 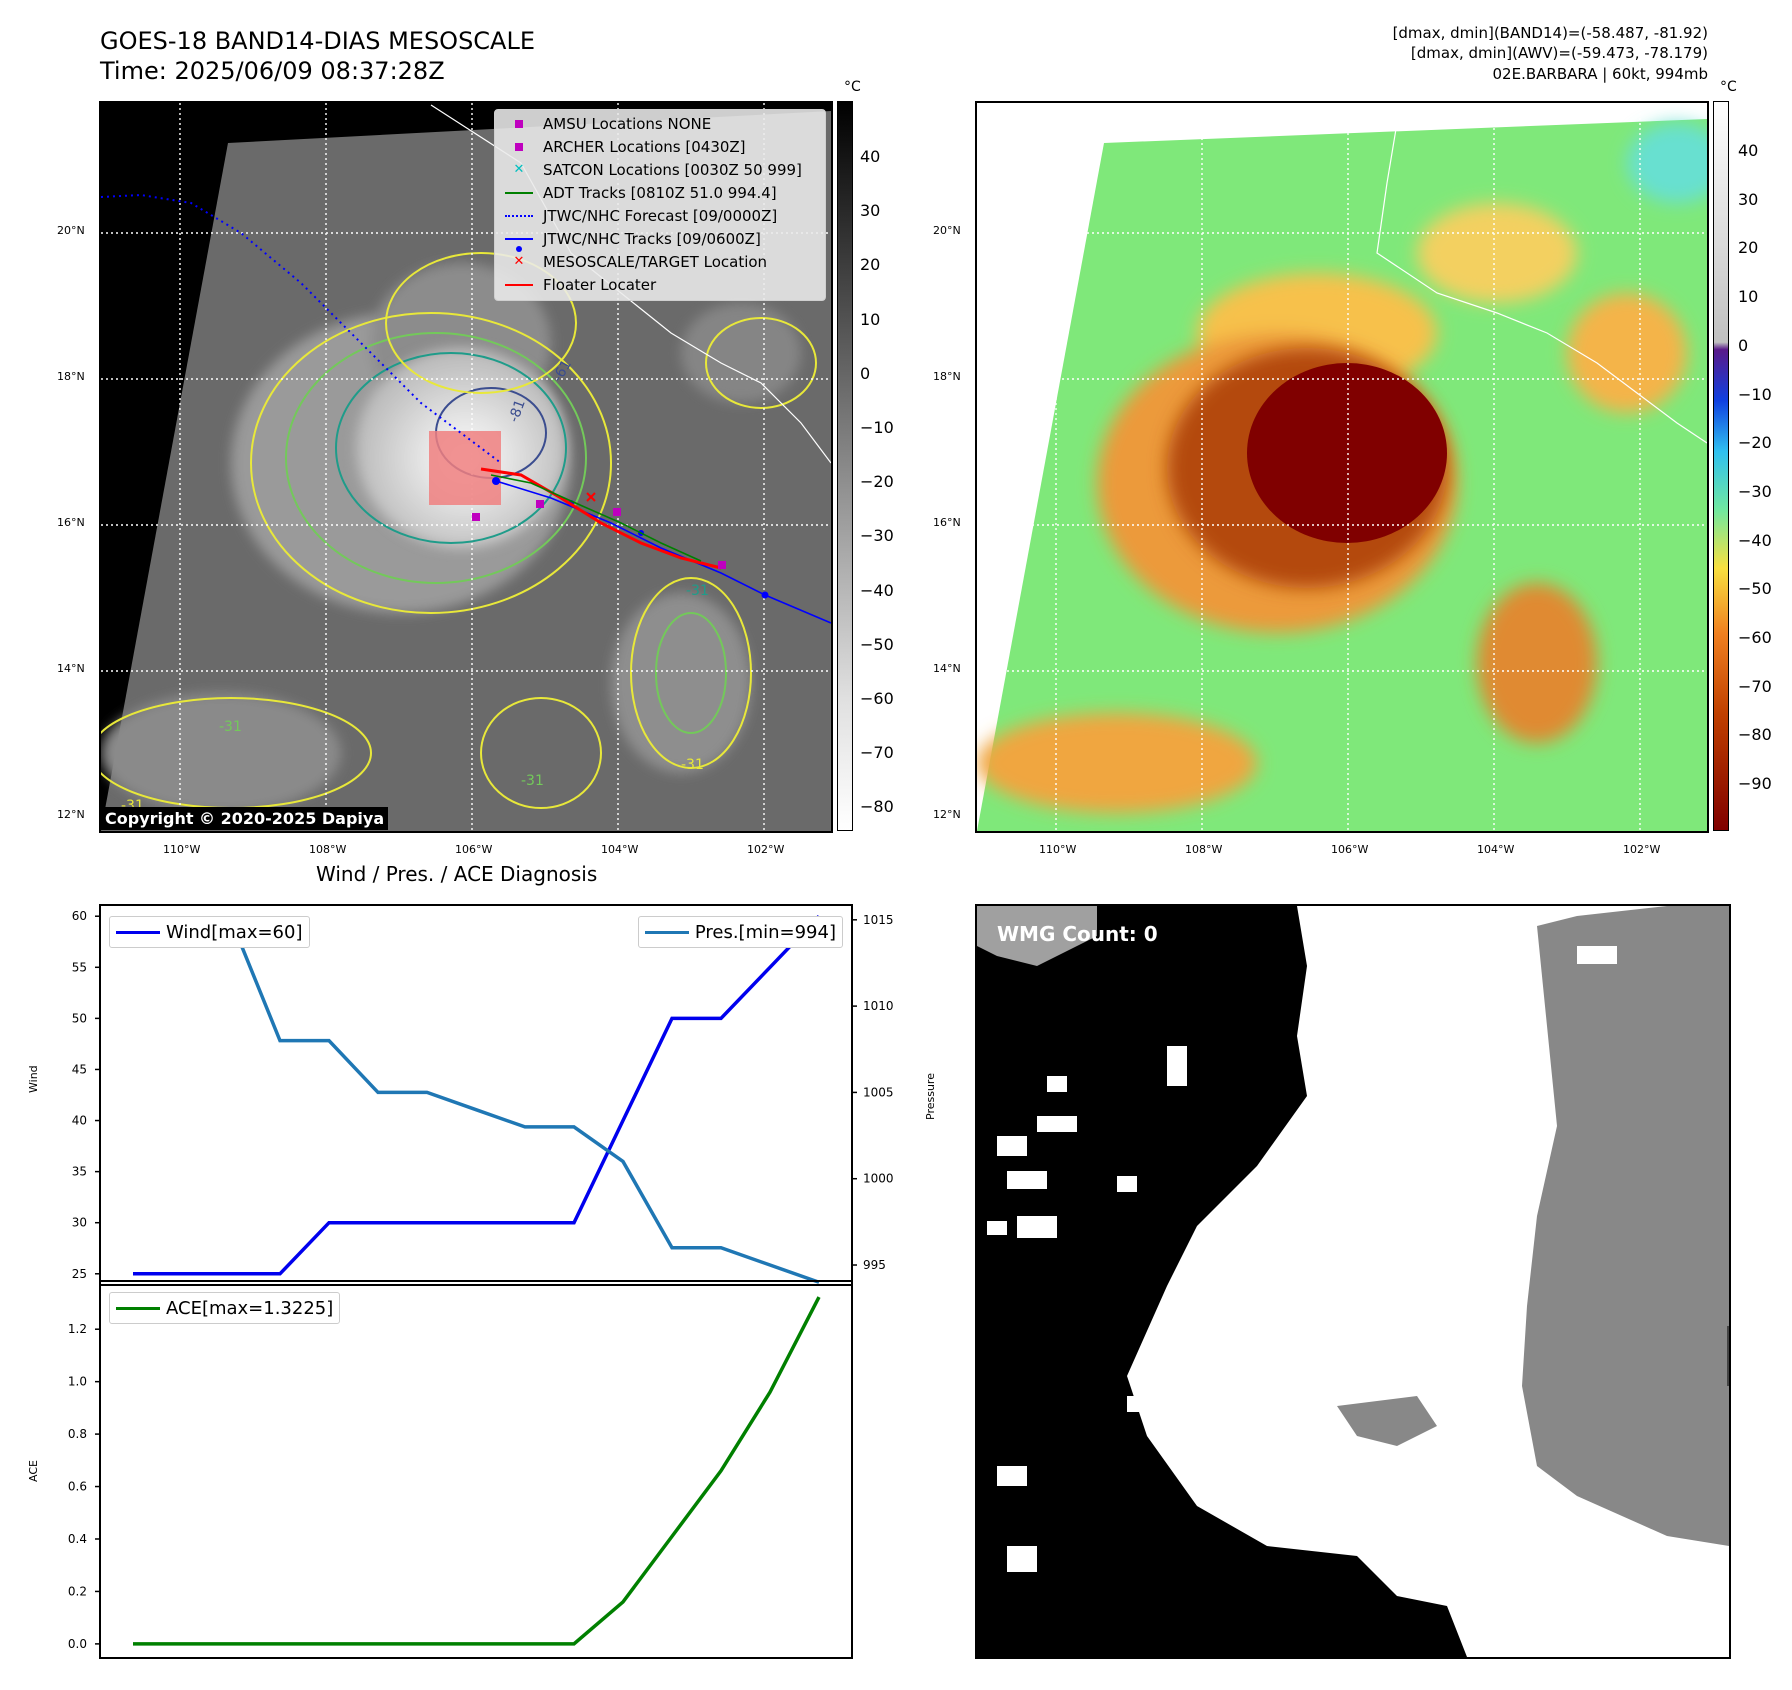 What do you see at coordinates (865, 373) in the screenshot?
I see `gray-colorbar-tick: 0` at bounding box center [865, 373].